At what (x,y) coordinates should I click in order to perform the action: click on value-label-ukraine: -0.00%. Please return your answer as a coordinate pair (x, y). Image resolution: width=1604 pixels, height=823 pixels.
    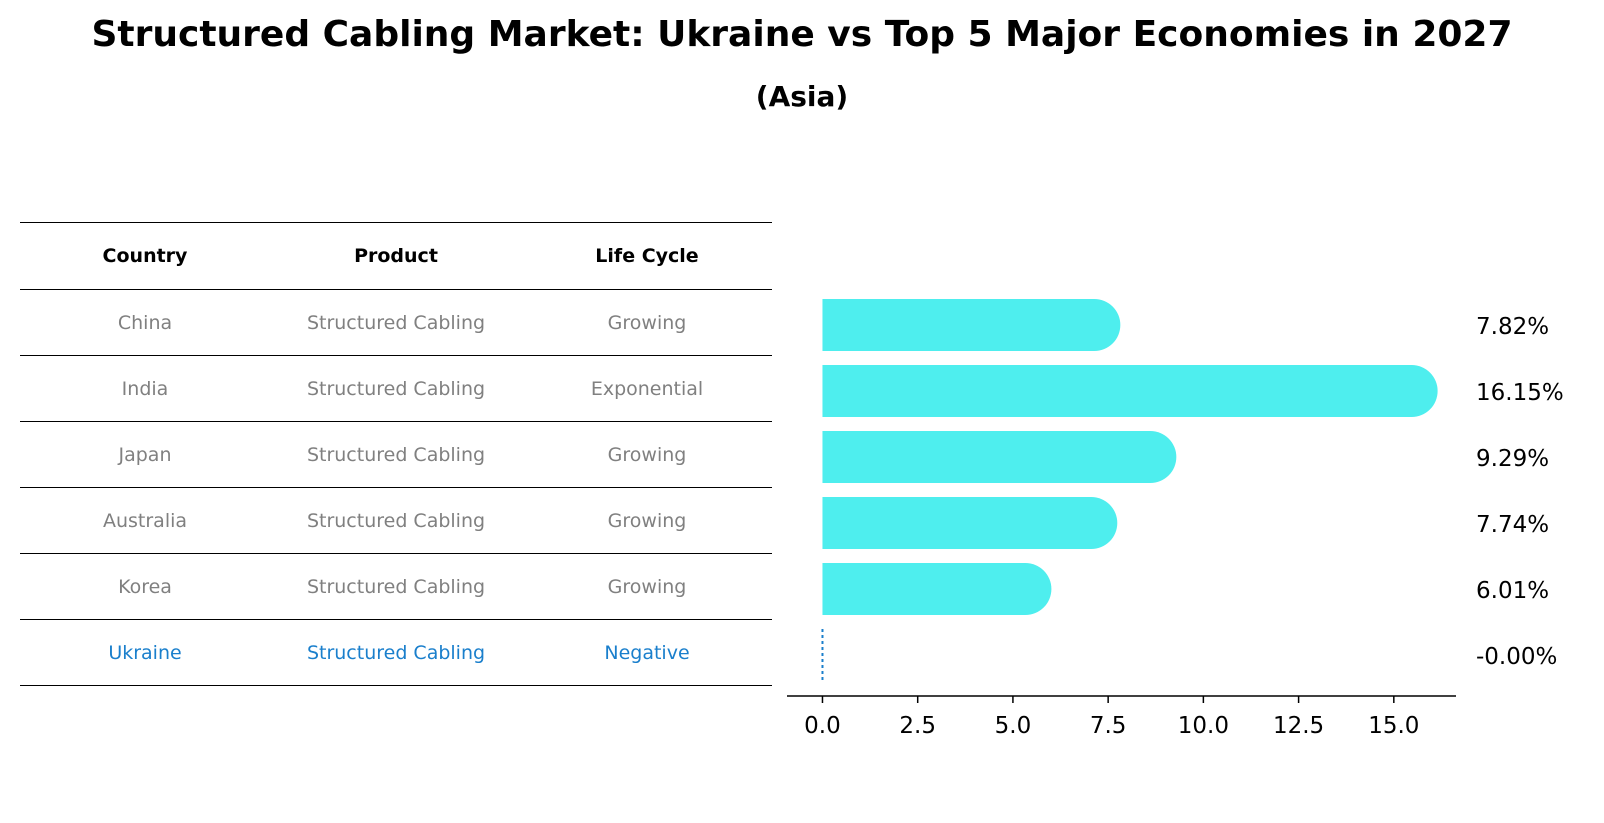
    Looking at the image, I should click on (1516, 657).